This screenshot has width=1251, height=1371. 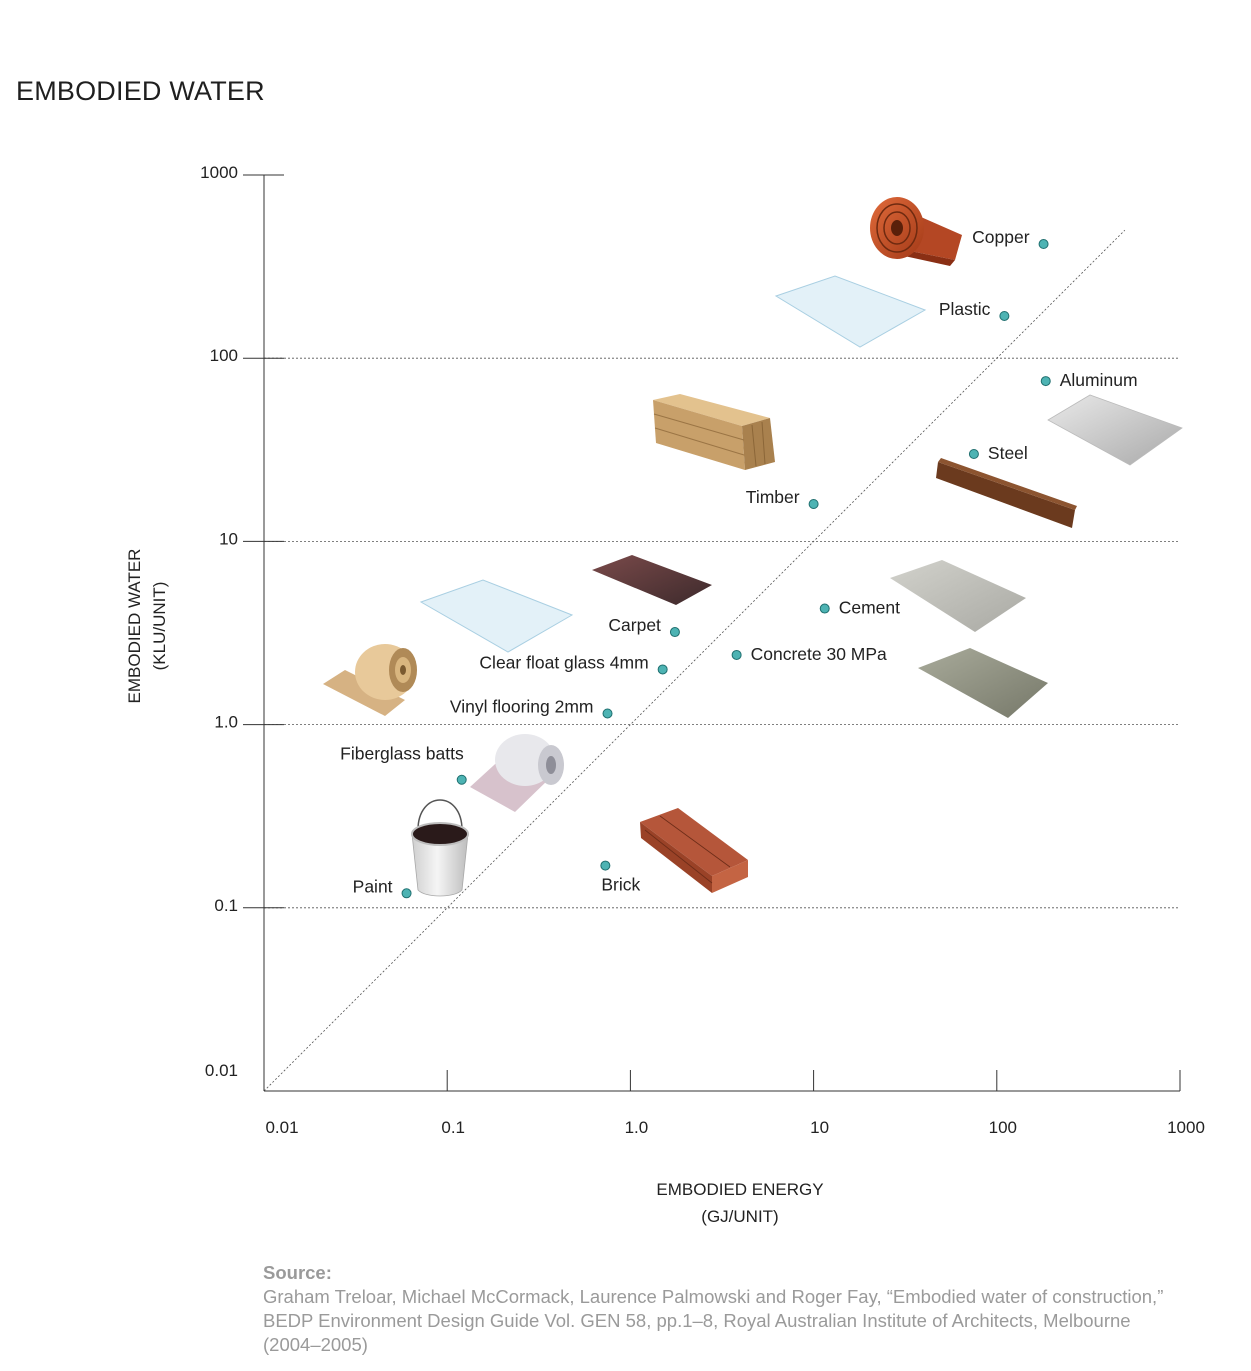 What do you see at coordinates (819, 654) in the screenshot?
I see `point-label: Concrete 30 MPa` at bounding box center [819, 654].